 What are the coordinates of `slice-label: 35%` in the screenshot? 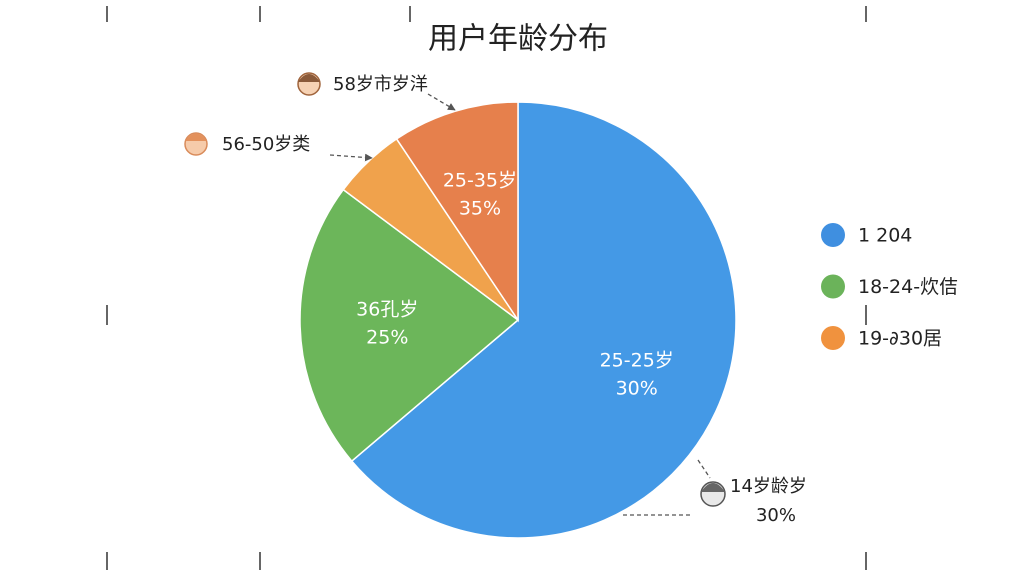 It's located at (480, 208).